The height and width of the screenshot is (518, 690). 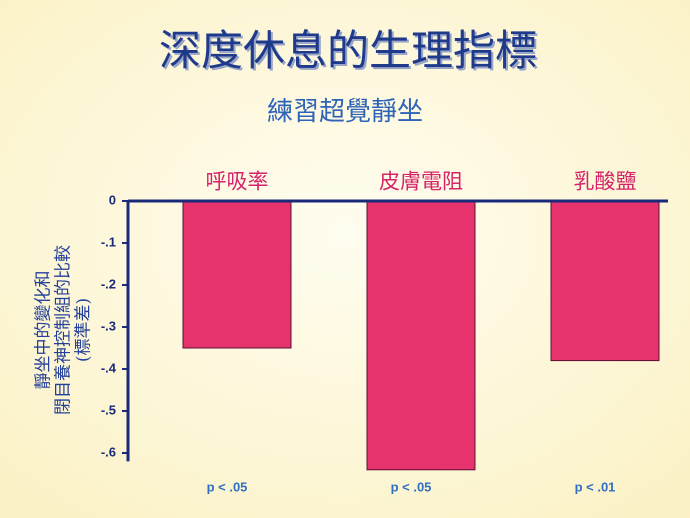 What do you see at coordinates (237, 182) in the screenshot?
I see `category-label: 呼吸率` at bounding box center [237, 182].